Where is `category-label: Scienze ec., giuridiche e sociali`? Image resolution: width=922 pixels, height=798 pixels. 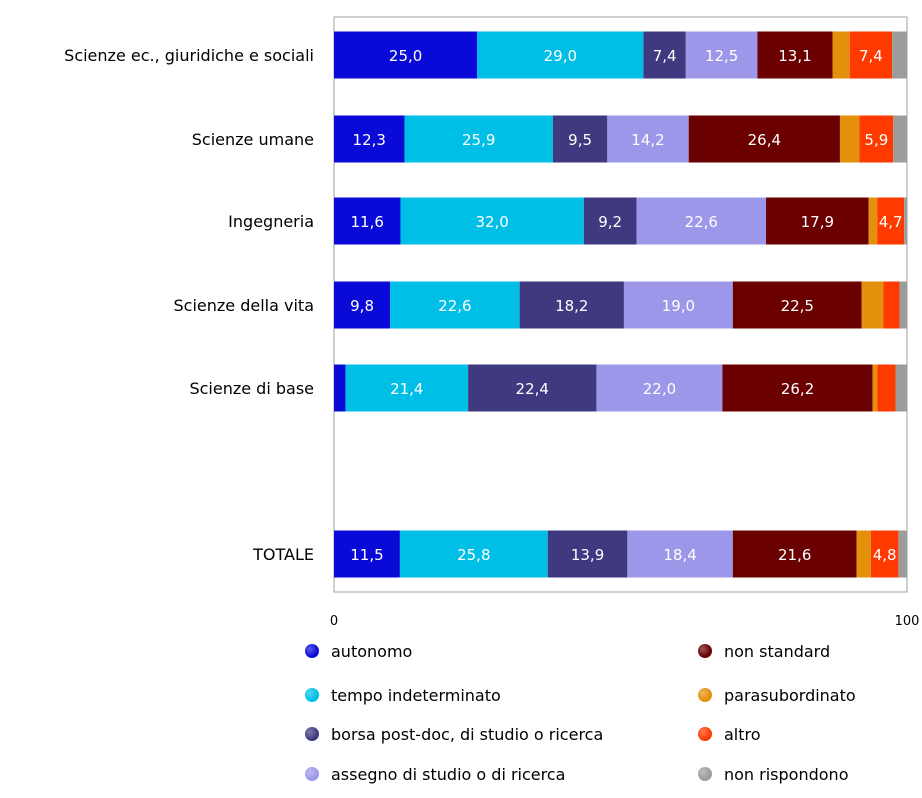 category-label: Scienze ec., giuridiche e sociali is located at coordinates (189, 55).